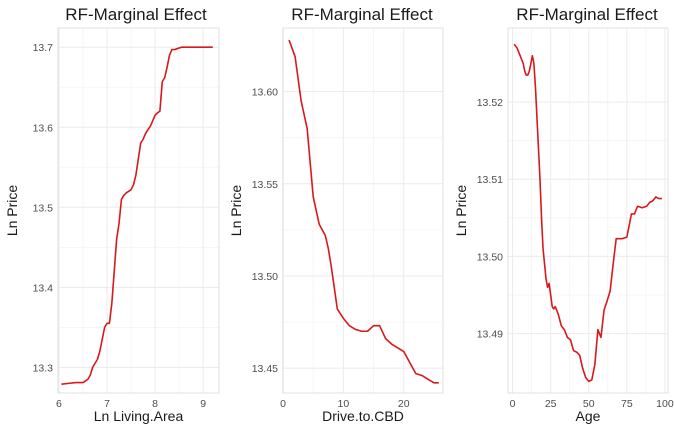  I want to click on y-tick-label: 13.5, so click(43, 208).